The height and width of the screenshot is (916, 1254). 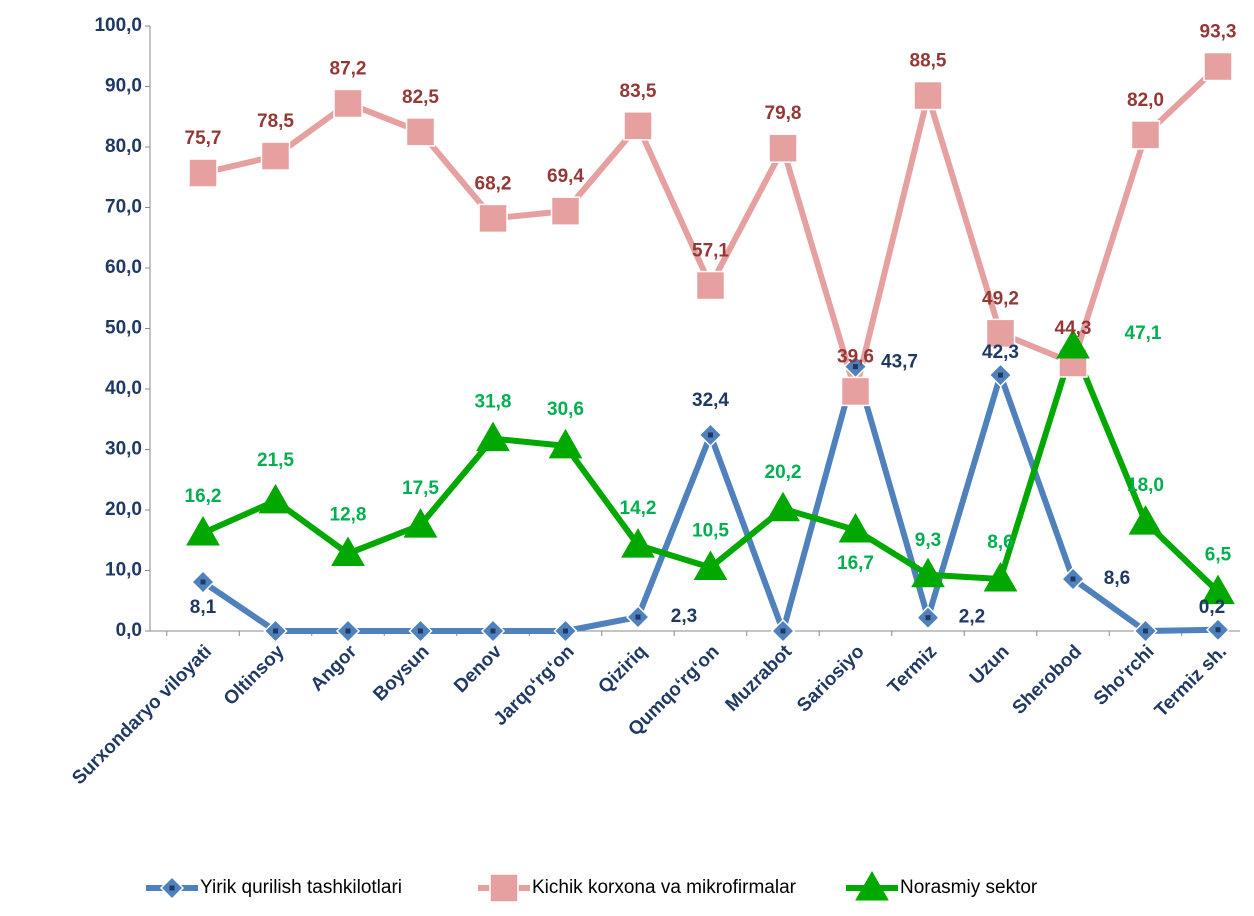 I want to click on data-label: 6,5, so click(x=1218, y=555).